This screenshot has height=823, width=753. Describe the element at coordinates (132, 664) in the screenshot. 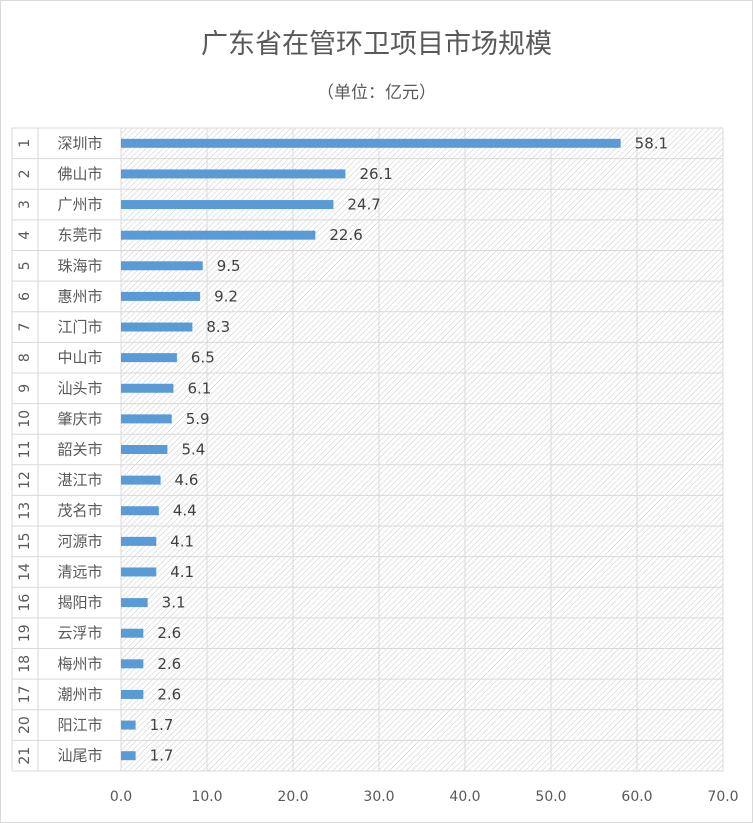

I see `bar-梅州市` at that location.